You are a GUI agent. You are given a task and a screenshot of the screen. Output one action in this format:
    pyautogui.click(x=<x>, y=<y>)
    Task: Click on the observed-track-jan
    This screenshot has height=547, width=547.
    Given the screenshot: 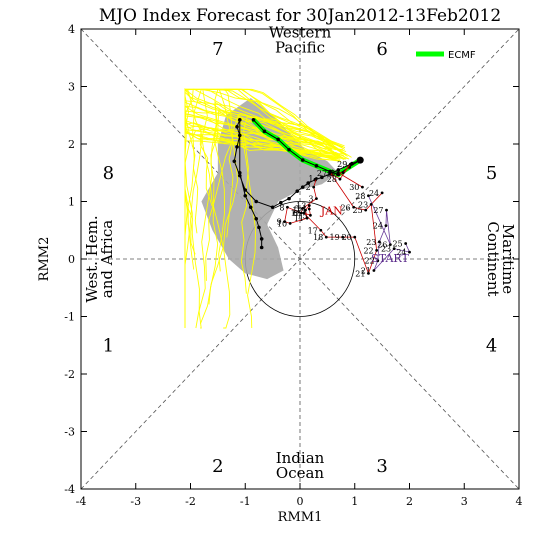 What is the action you would take?
    pyautogui.click(x=333, y=219)
    